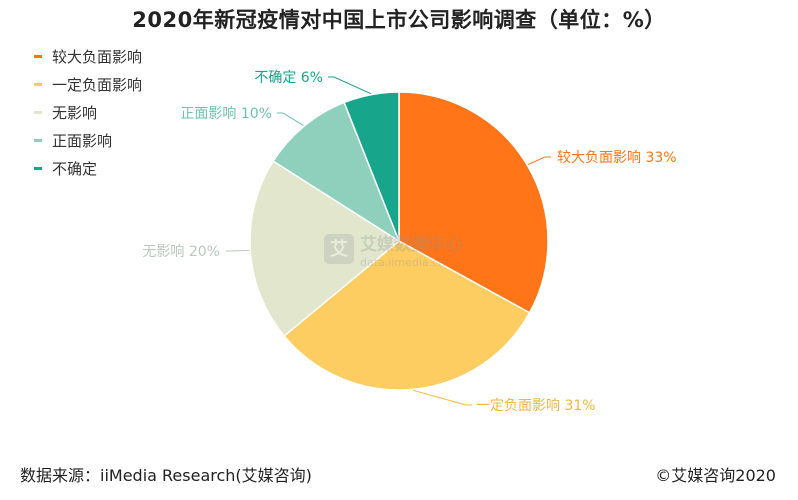  Describe the element at coordinates (97, 56) in the screenshot. I see `legend-label: 较大负面影响` at that location.